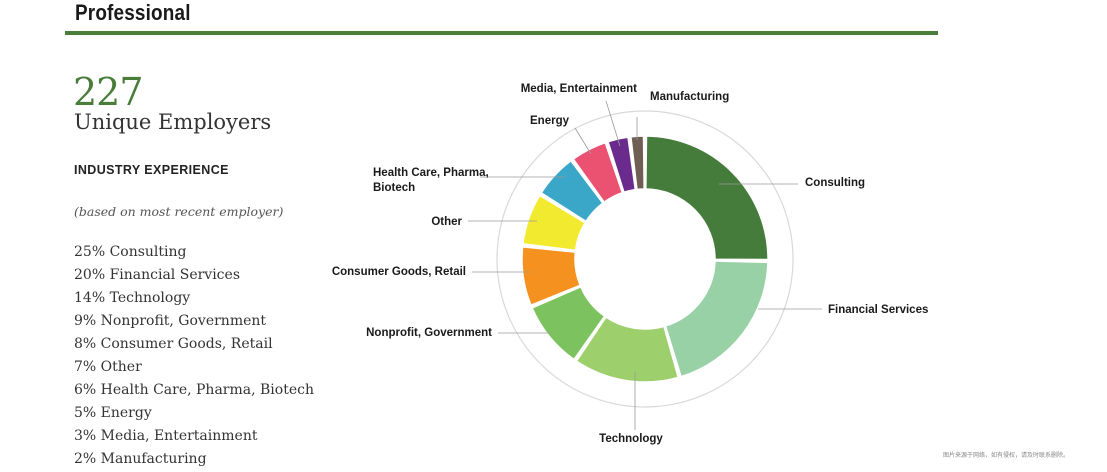 This screenshot has height=472, width=1107. I want to click on industry-item: 3% Media, Entertainment, so click(166, 436).